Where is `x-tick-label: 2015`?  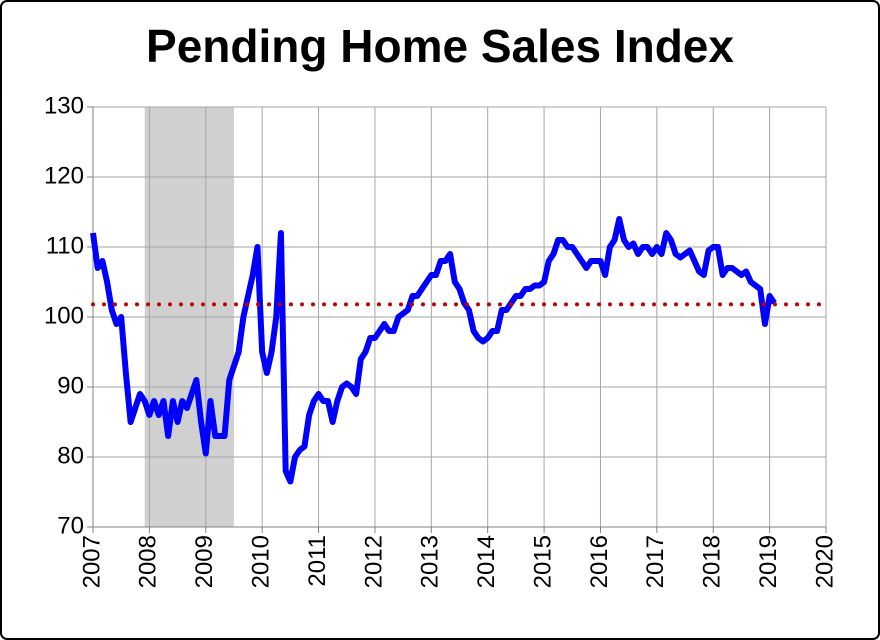 x-tick-label: 2015 is located at coordinates (542, 561).